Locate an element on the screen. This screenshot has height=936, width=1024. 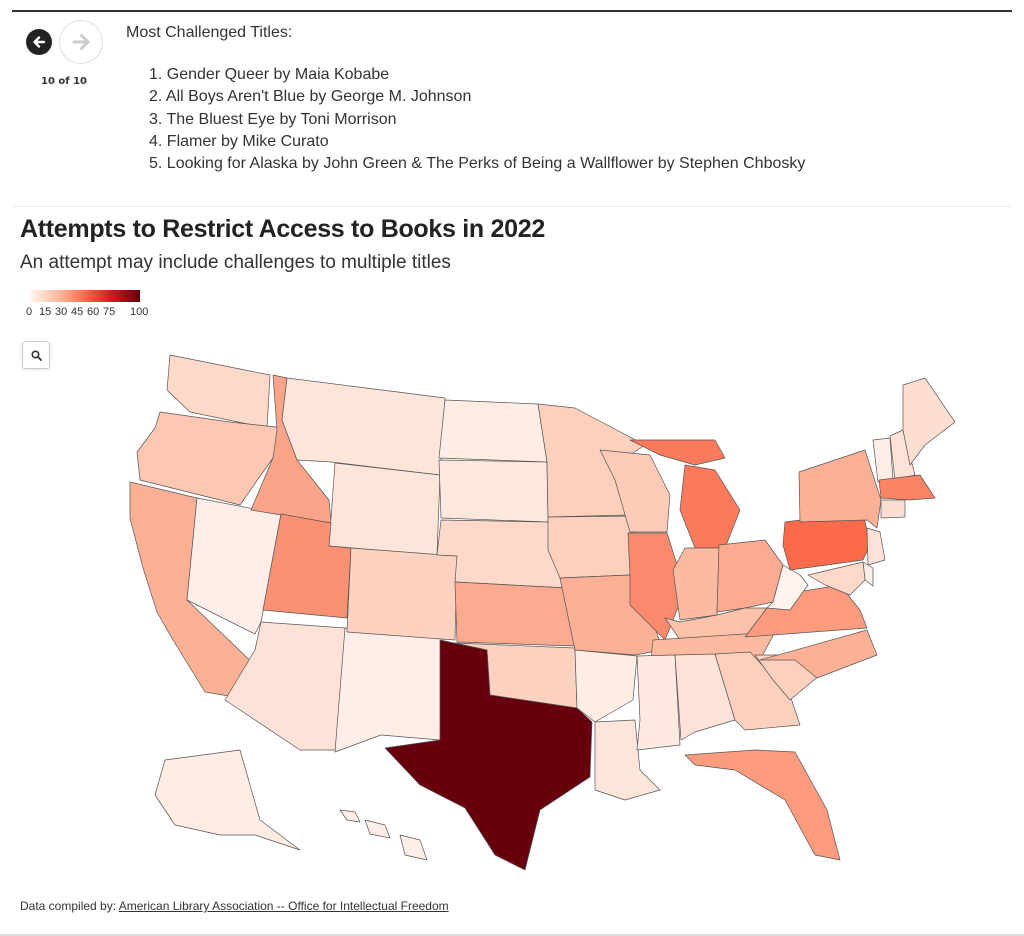
legend-tick: 100 is located at coordinates (139, 312).